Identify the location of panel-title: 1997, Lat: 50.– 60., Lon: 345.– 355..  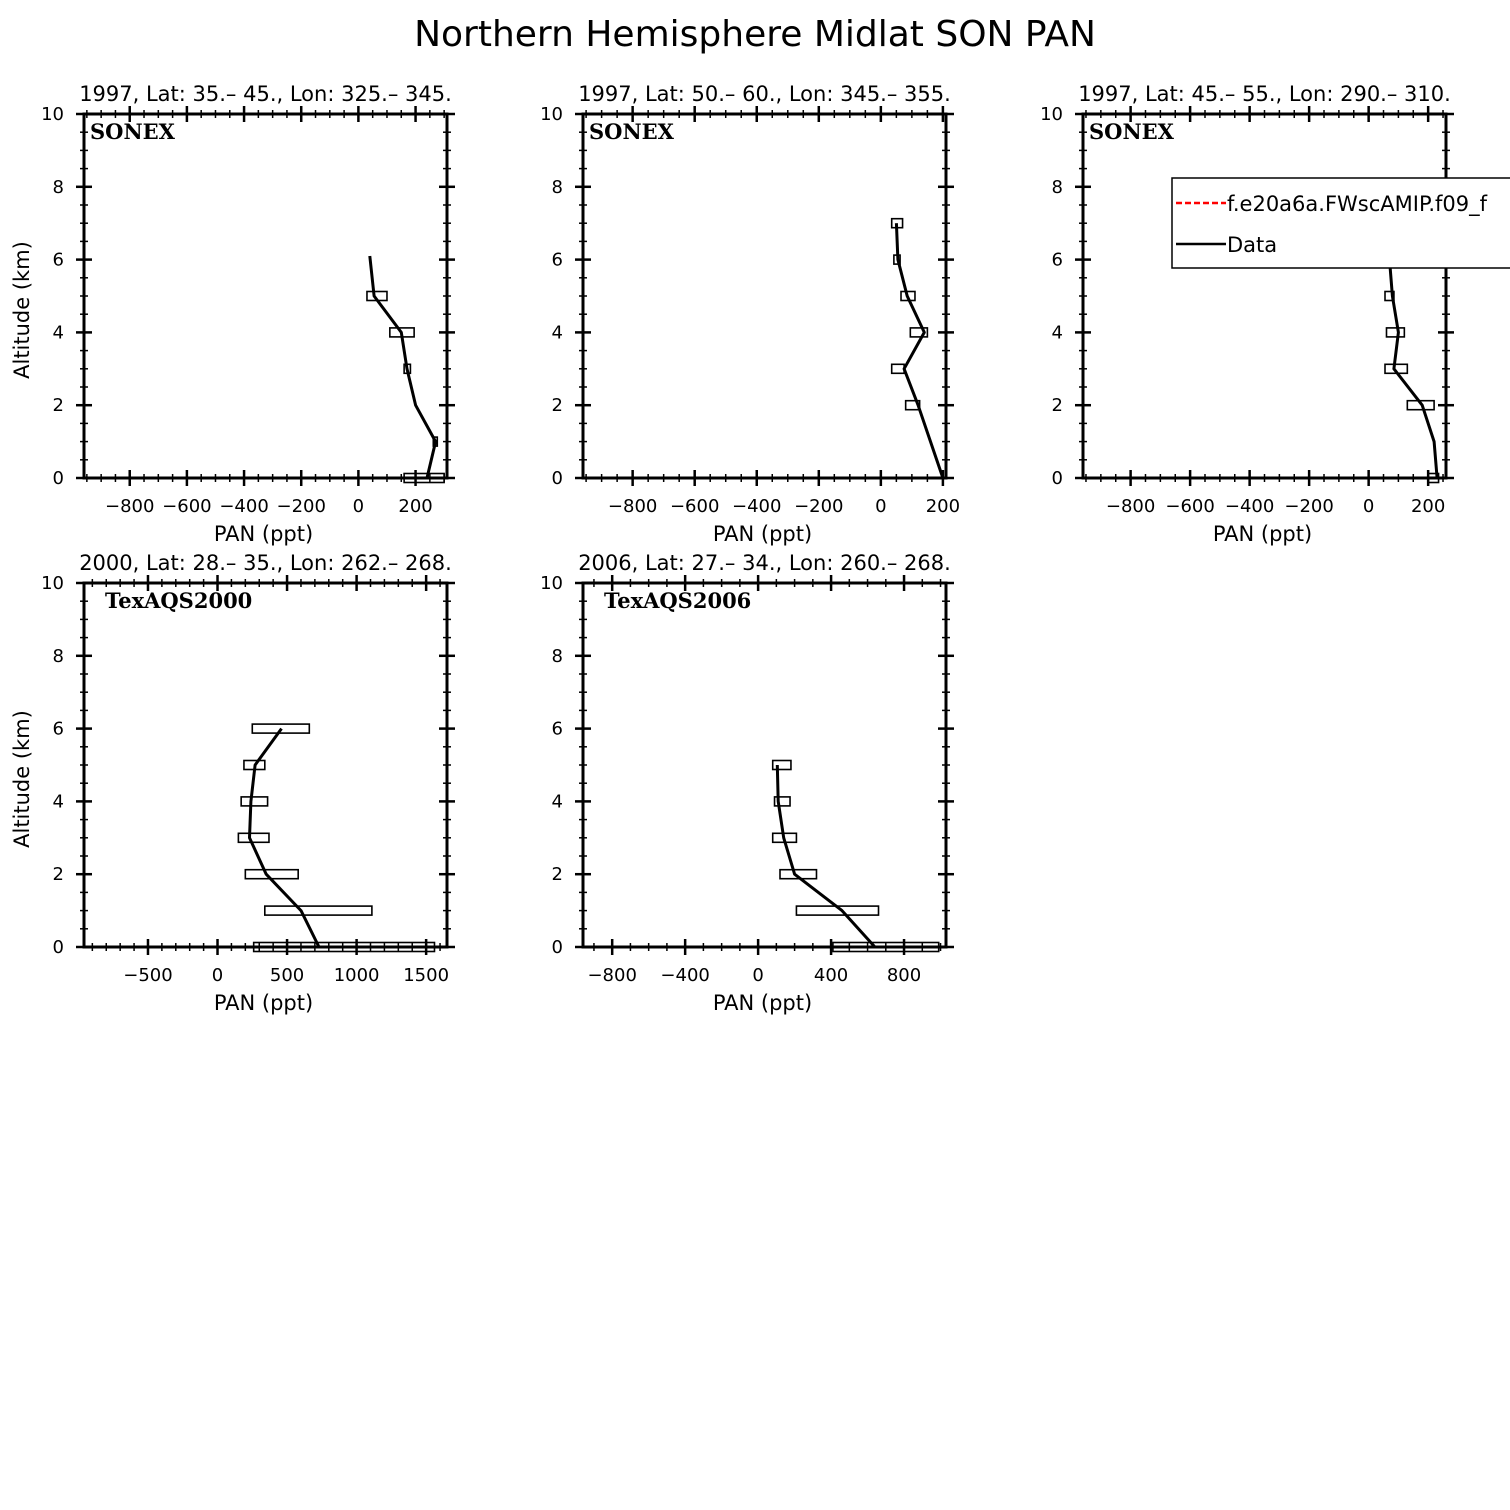
(764, 94).